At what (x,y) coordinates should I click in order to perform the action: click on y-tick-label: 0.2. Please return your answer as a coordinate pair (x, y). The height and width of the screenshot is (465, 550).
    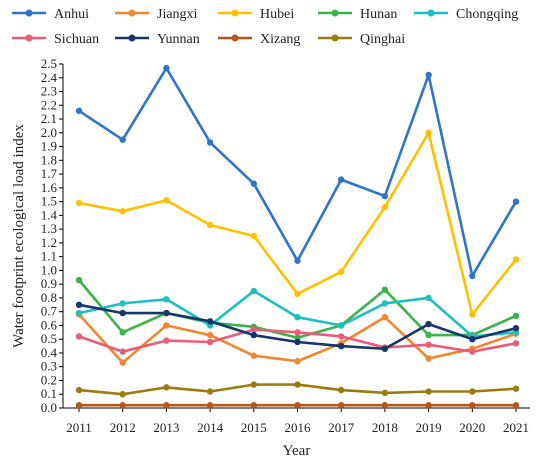
    Looking at the image, I should click on (49, 379).